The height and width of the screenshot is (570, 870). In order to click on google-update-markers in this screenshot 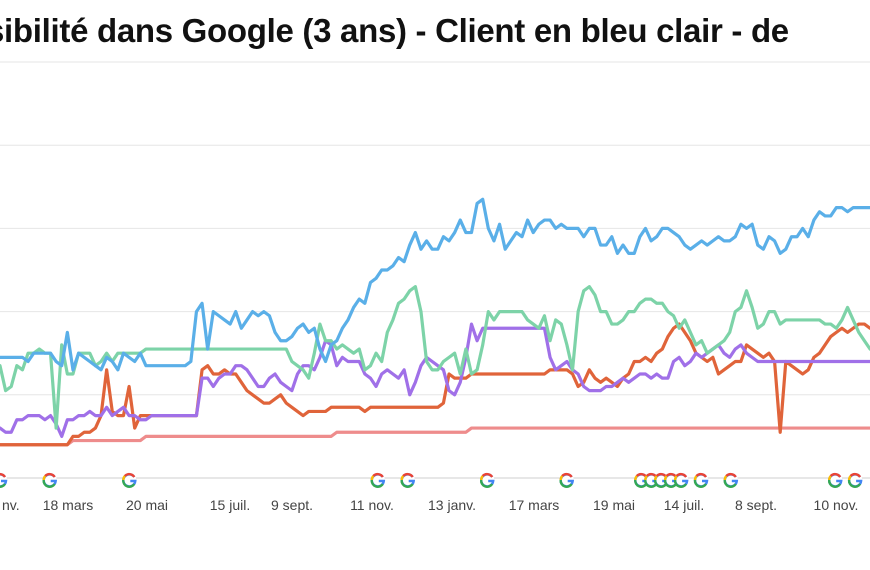, I will do `click(431, 480)`.